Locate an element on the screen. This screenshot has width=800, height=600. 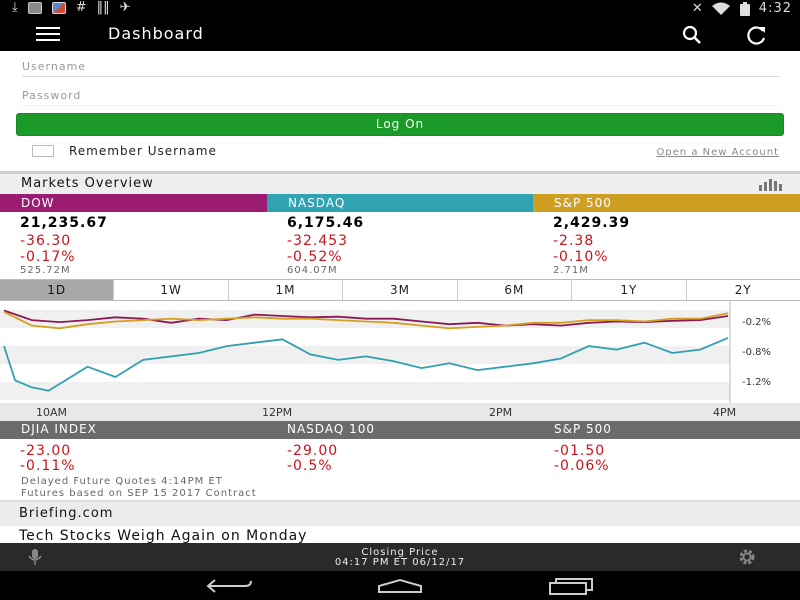
app-bar: Dashboard is located at coordinates (400, 34).